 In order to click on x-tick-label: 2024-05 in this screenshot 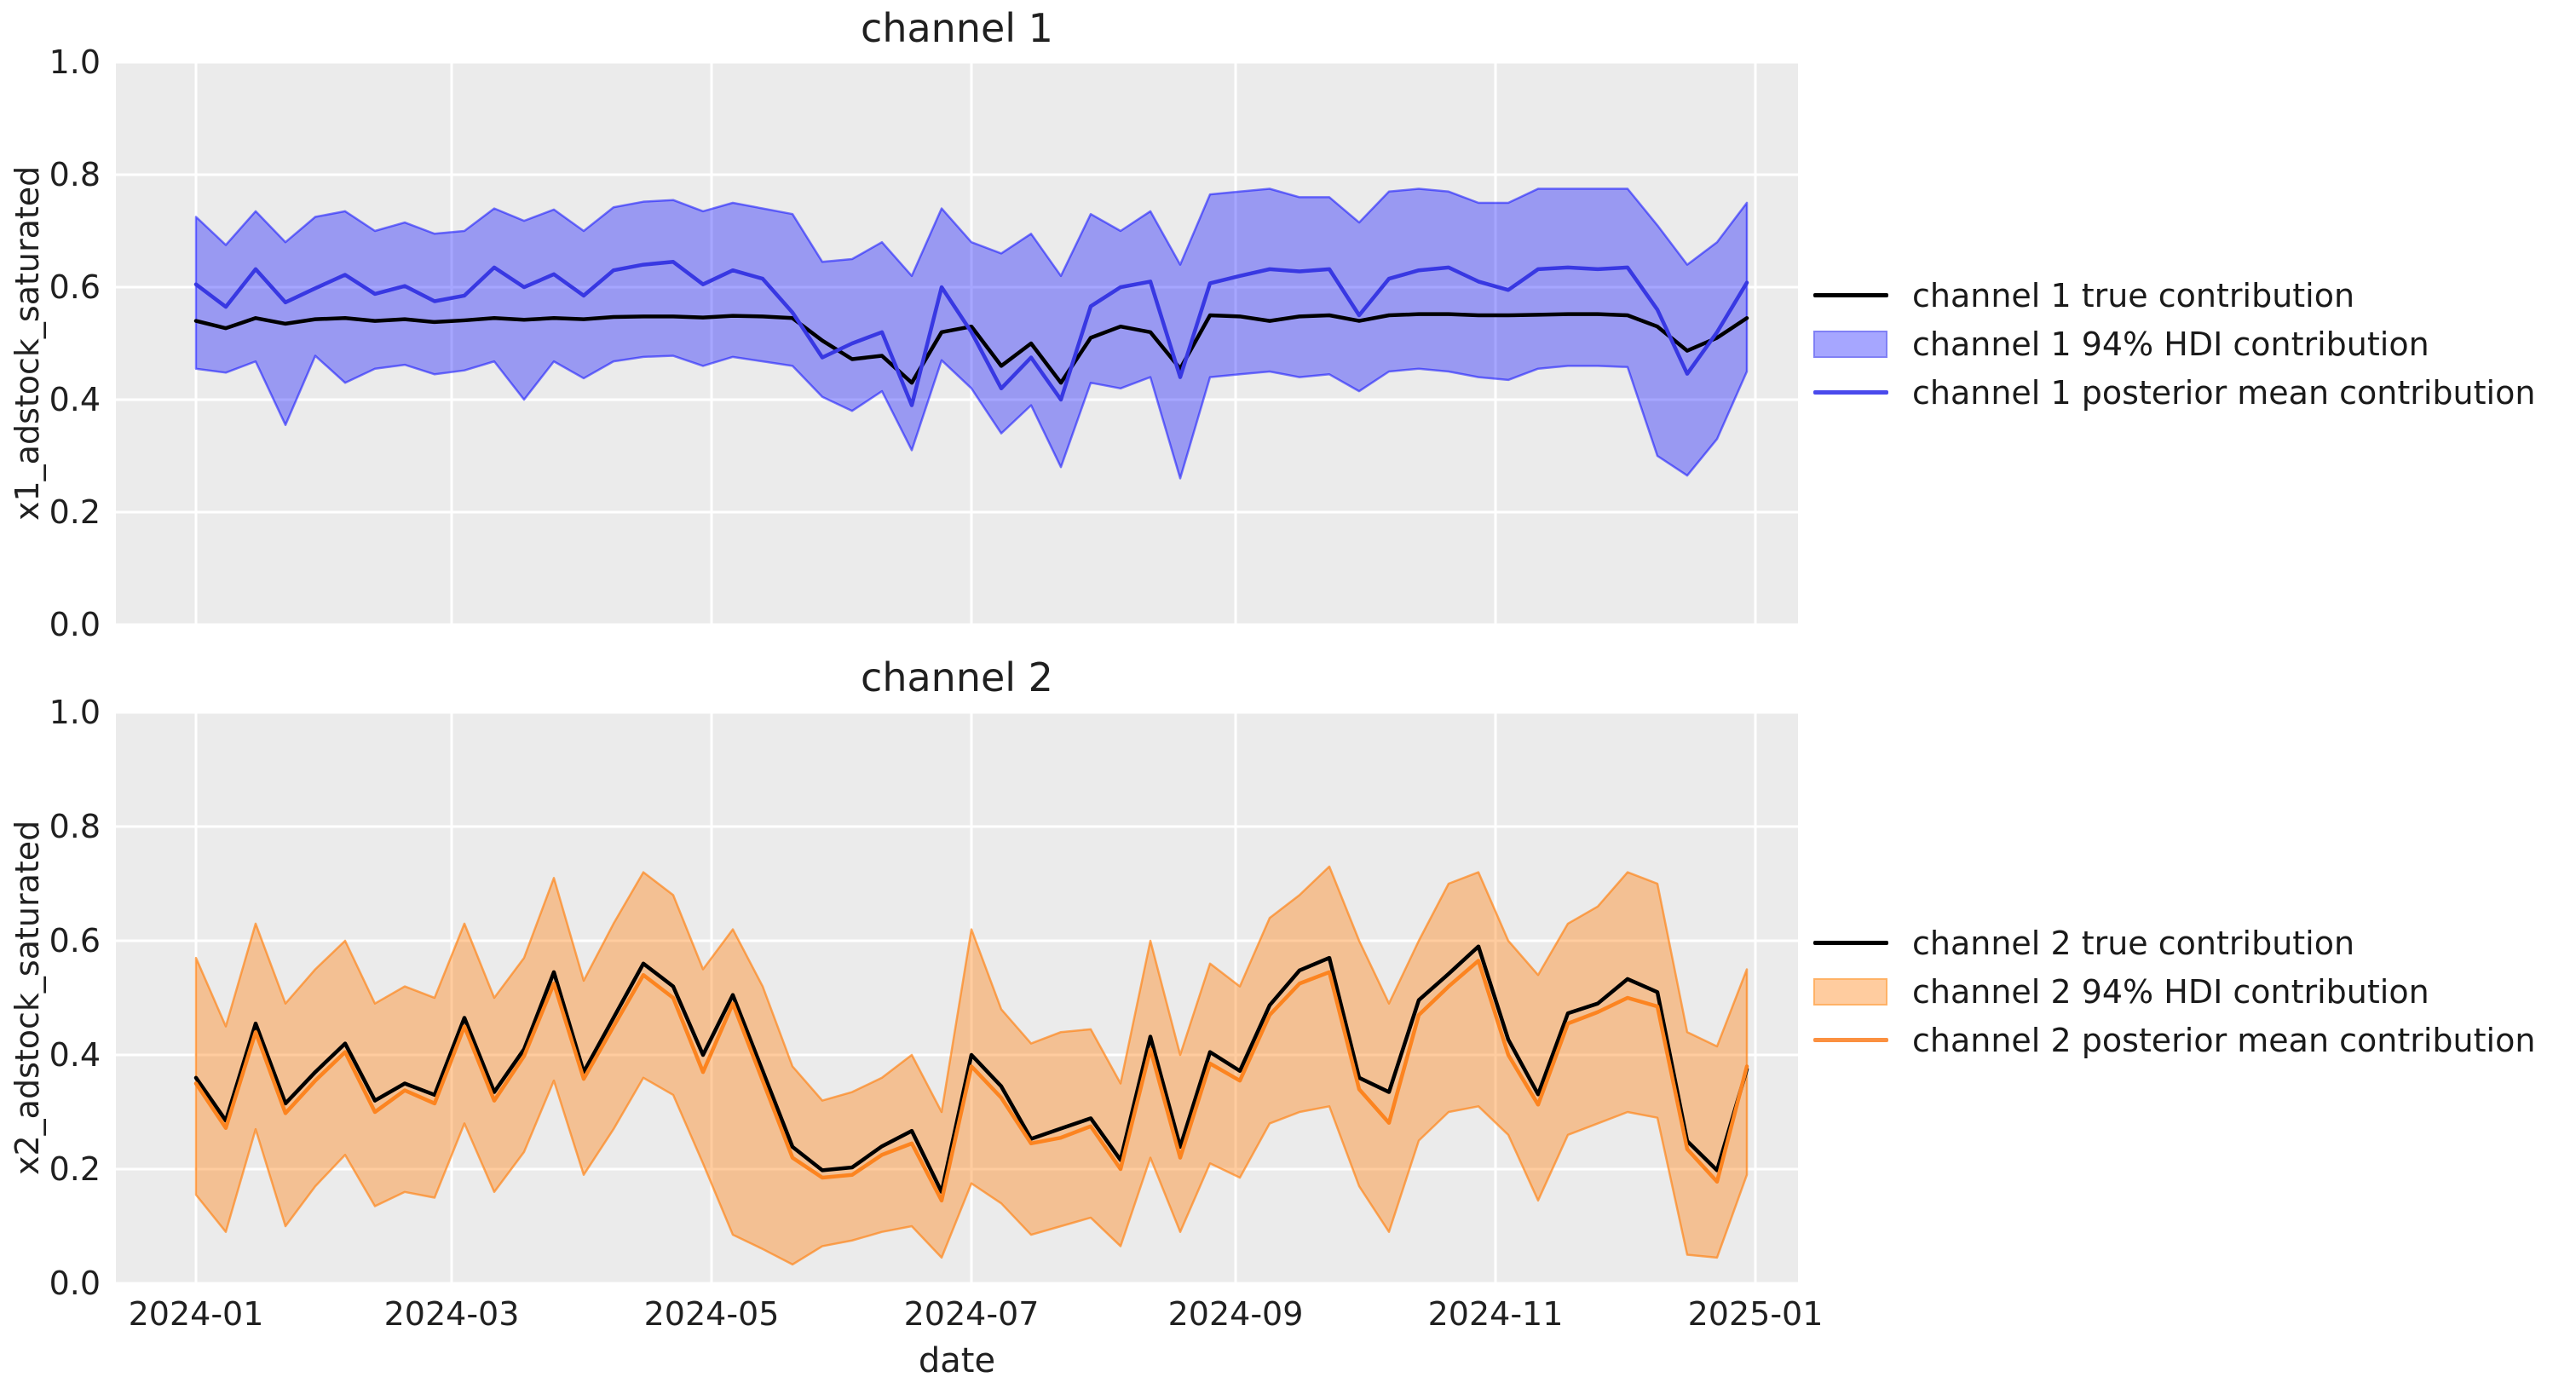, I will do `click(711, 1314)`.